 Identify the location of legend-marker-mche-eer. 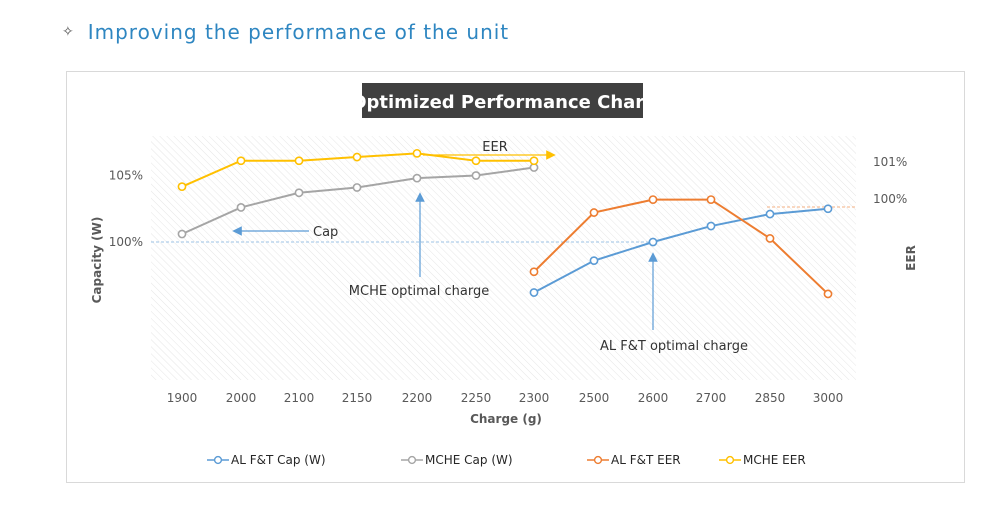
(730, 460).